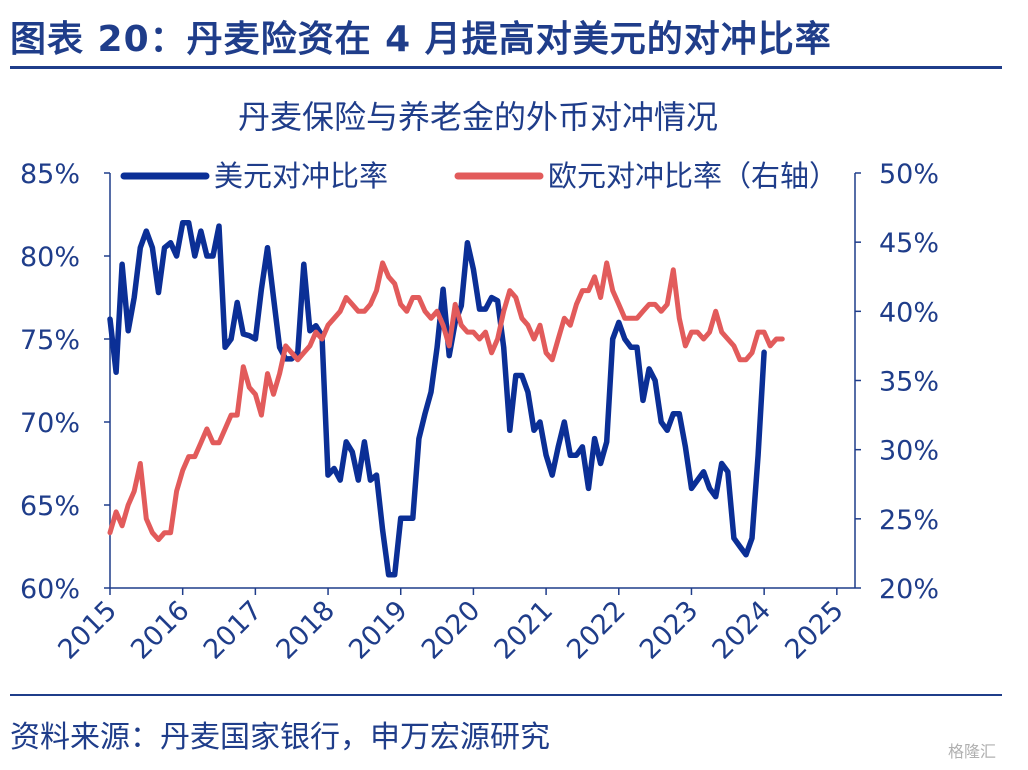  Describe the element at coordinates (233, 630) in the screenshot. I see `x-tick-label: 2017` at that location.